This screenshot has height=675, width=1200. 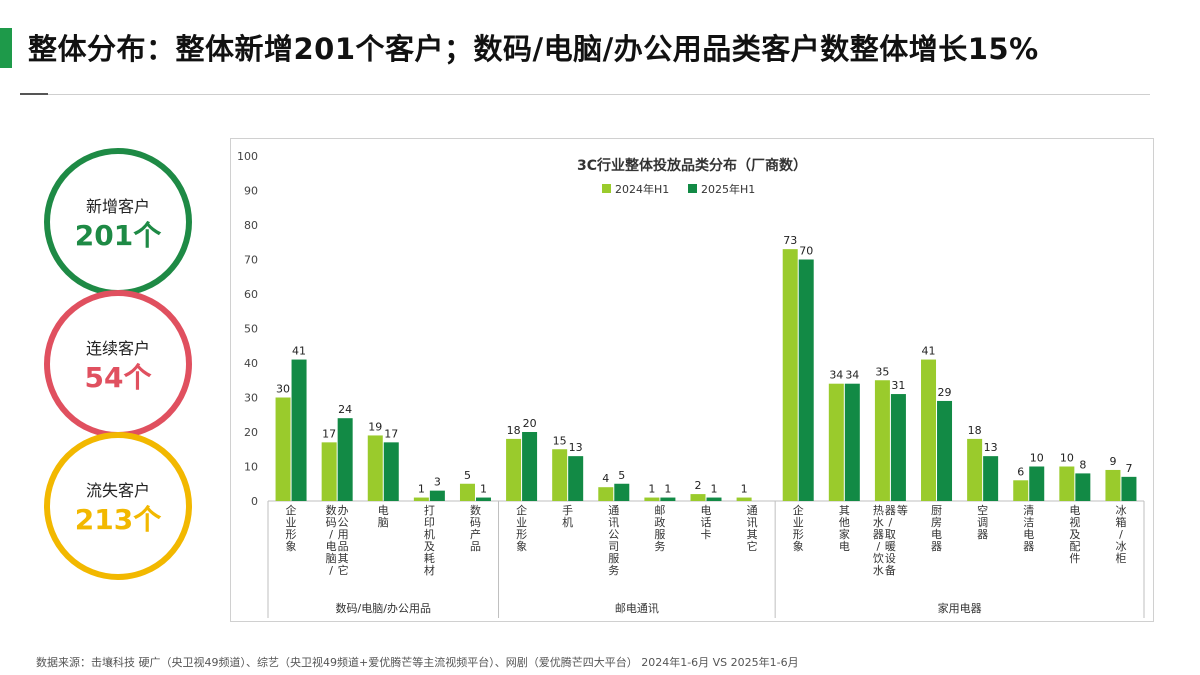 I want to click on y-tick-label: 60, so click(x=251, y=294).